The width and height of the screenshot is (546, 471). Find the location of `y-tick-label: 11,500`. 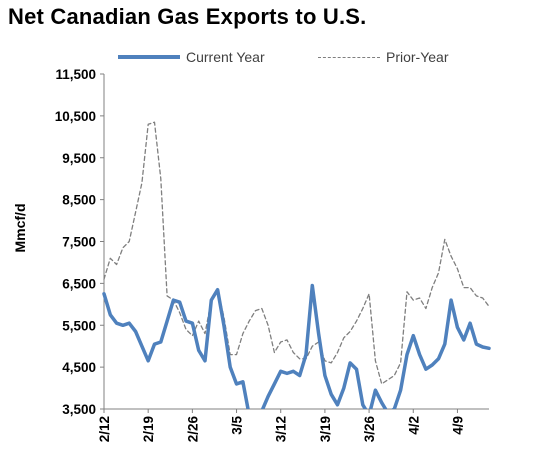

y-tick-label: 11,500 is located at coordinates (75, 74).